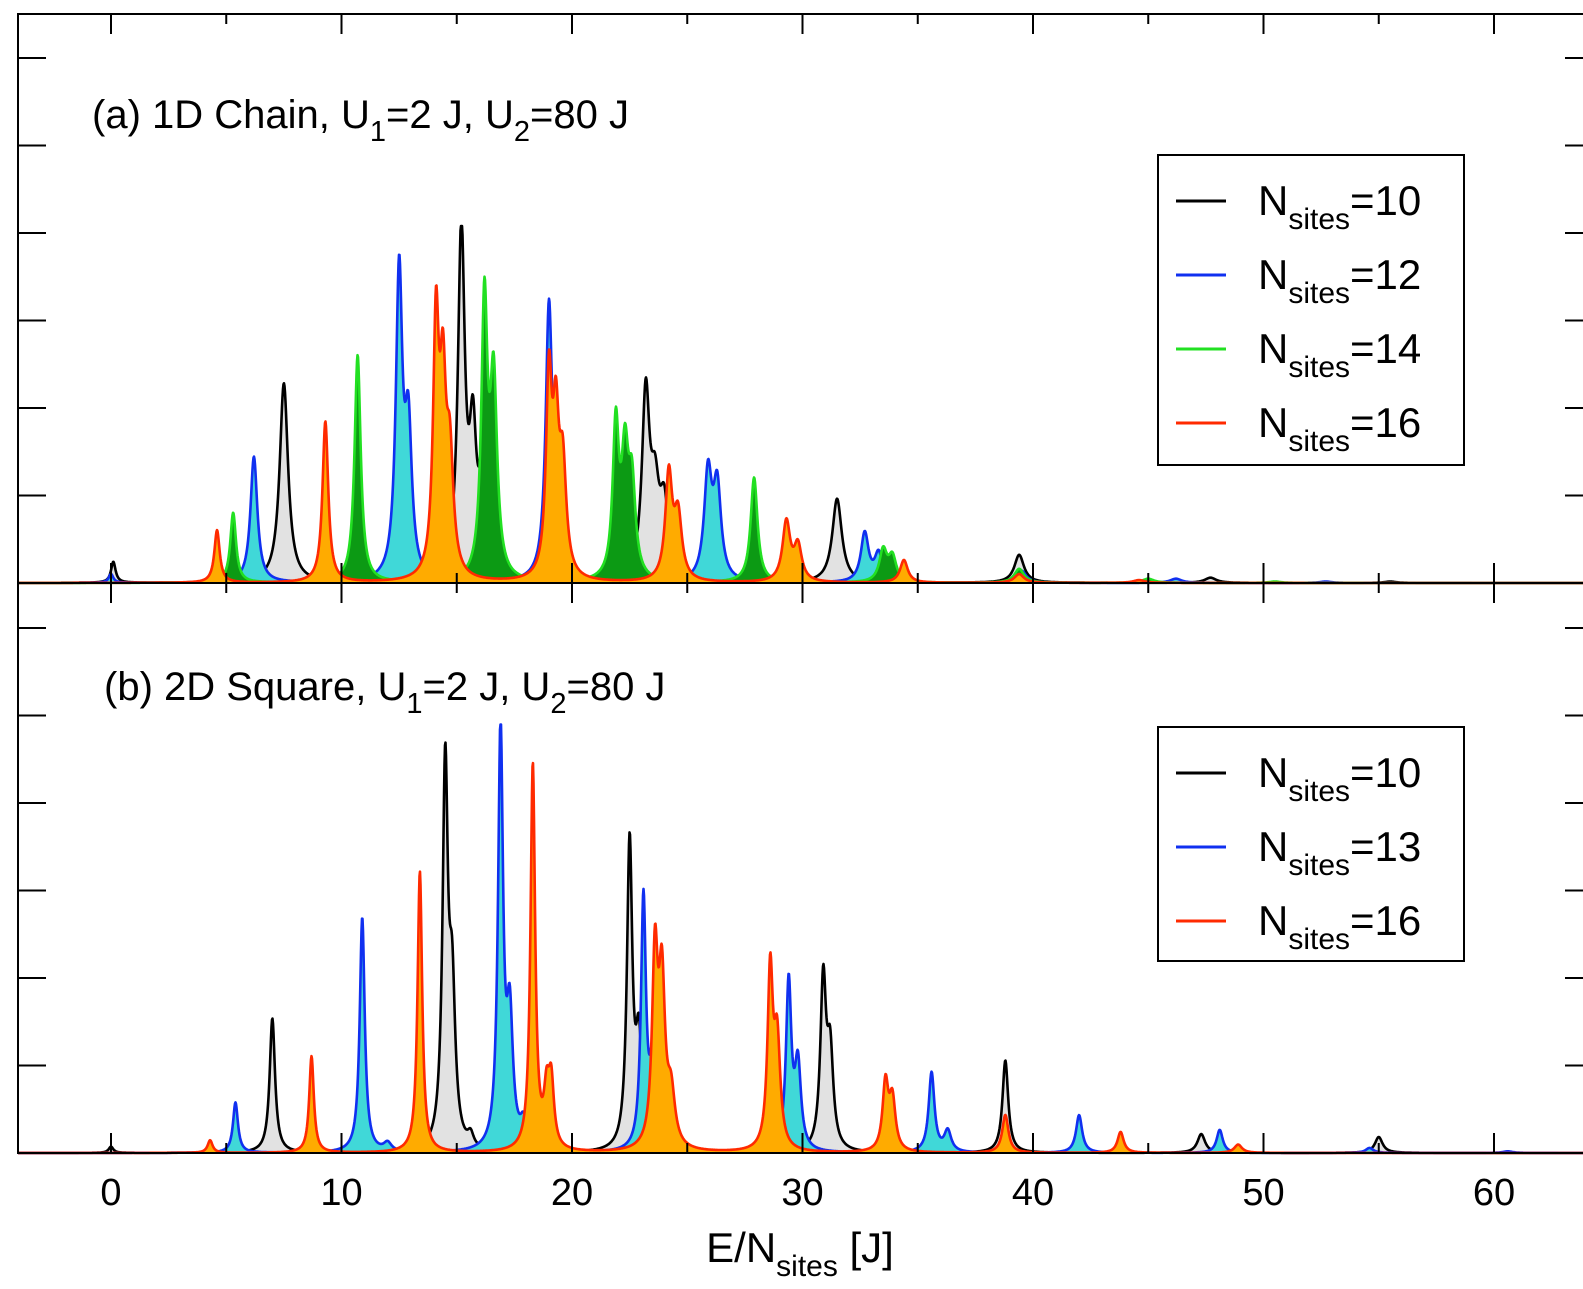 The height and width of the screenshot is (1289, 1583). I want to click on legend-label-2: Nsites=16, so click(1339, 926).